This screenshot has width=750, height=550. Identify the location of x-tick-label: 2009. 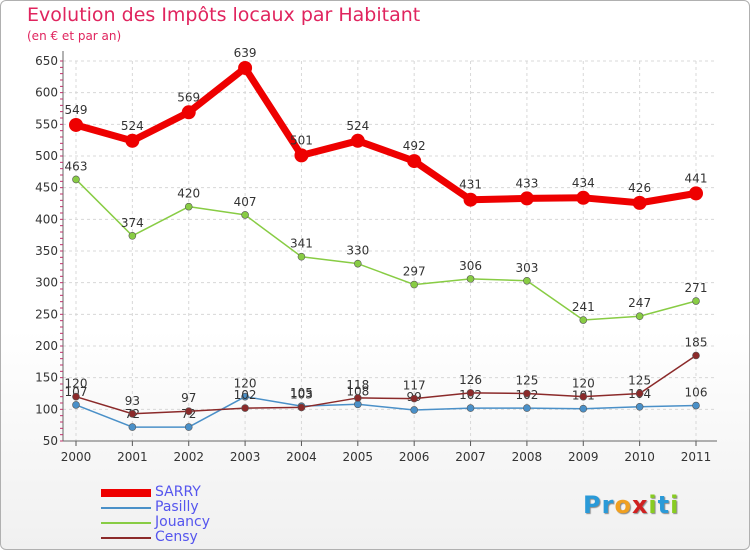
(583, 457).